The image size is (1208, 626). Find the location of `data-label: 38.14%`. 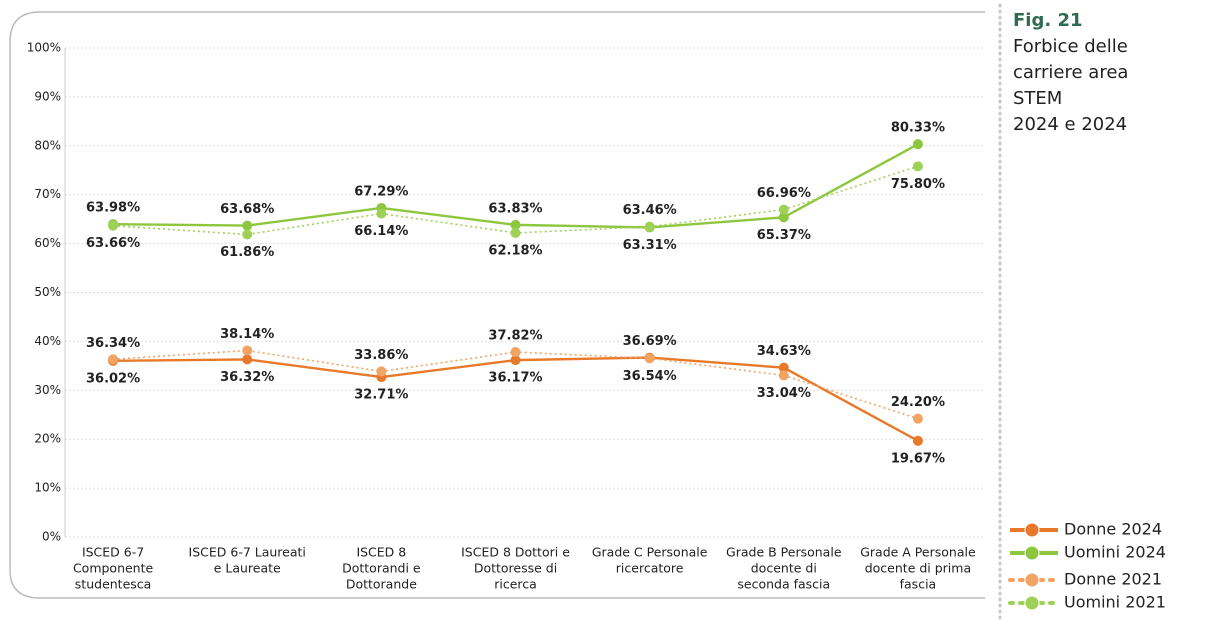

data-label: 38.14% is located at coordinates (247, 334).